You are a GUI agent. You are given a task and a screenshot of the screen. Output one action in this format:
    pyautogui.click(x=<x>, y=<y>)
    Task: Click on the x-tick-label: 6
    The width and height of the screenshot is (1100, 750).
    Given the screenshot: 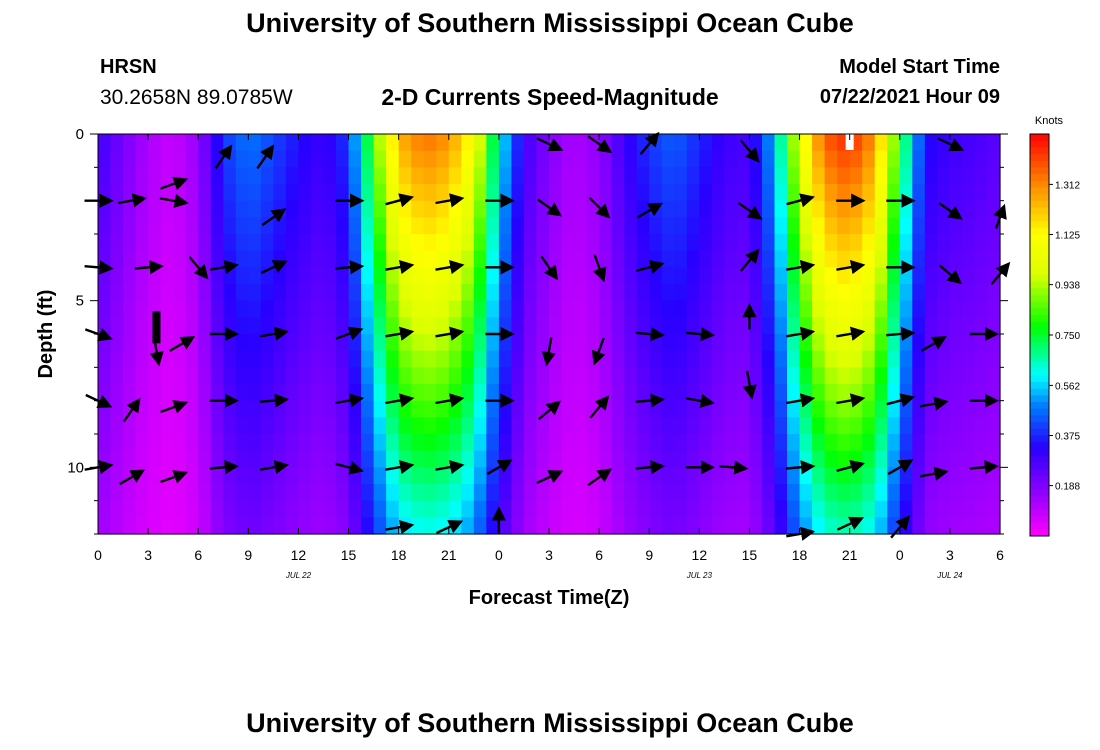 What is the action you would take?
    pyautogui.click(x=198, y=555)
    